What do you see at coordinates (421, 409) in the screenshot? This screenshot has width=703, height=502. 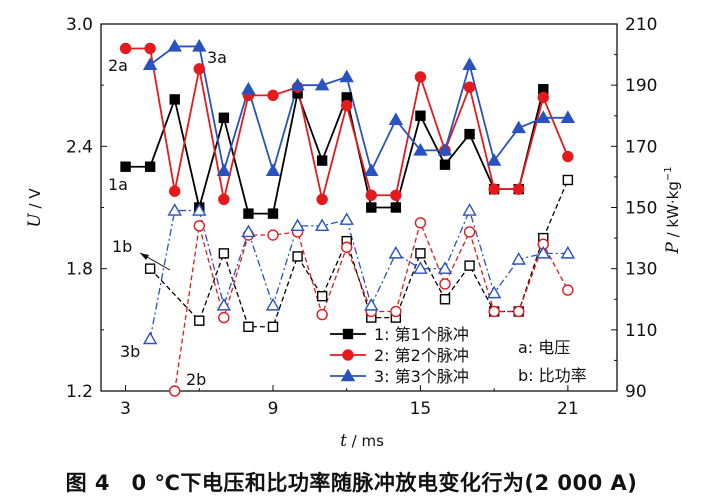 I see `x-tick-label: 15` at bounding box center [421, 409].